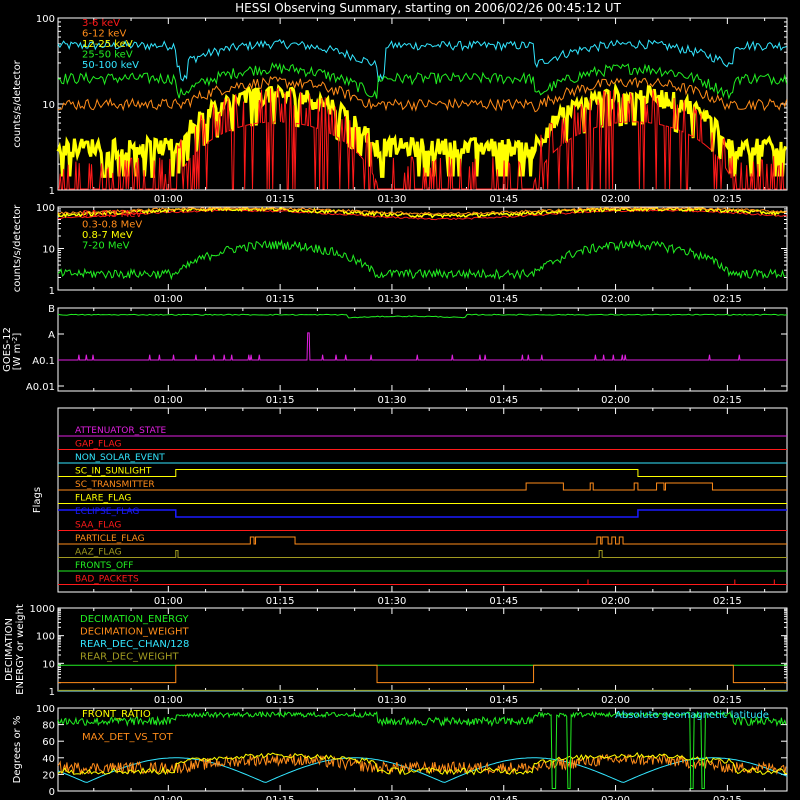 Image resolution: width=800 pixels, height=800 pixels. I want to click on legend-entry: 3-6 keV, so click(101, 23).